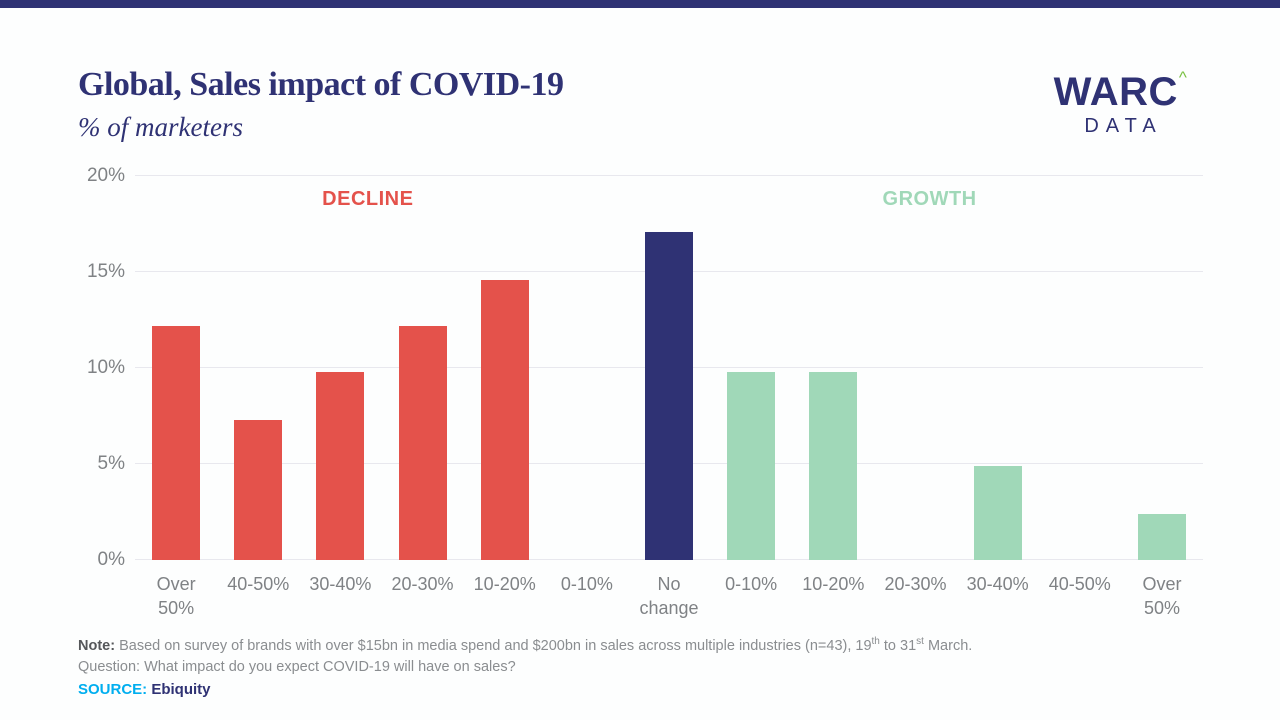  I want to click on warc-logo-wordmark: WARC^, so click(1120, 91).